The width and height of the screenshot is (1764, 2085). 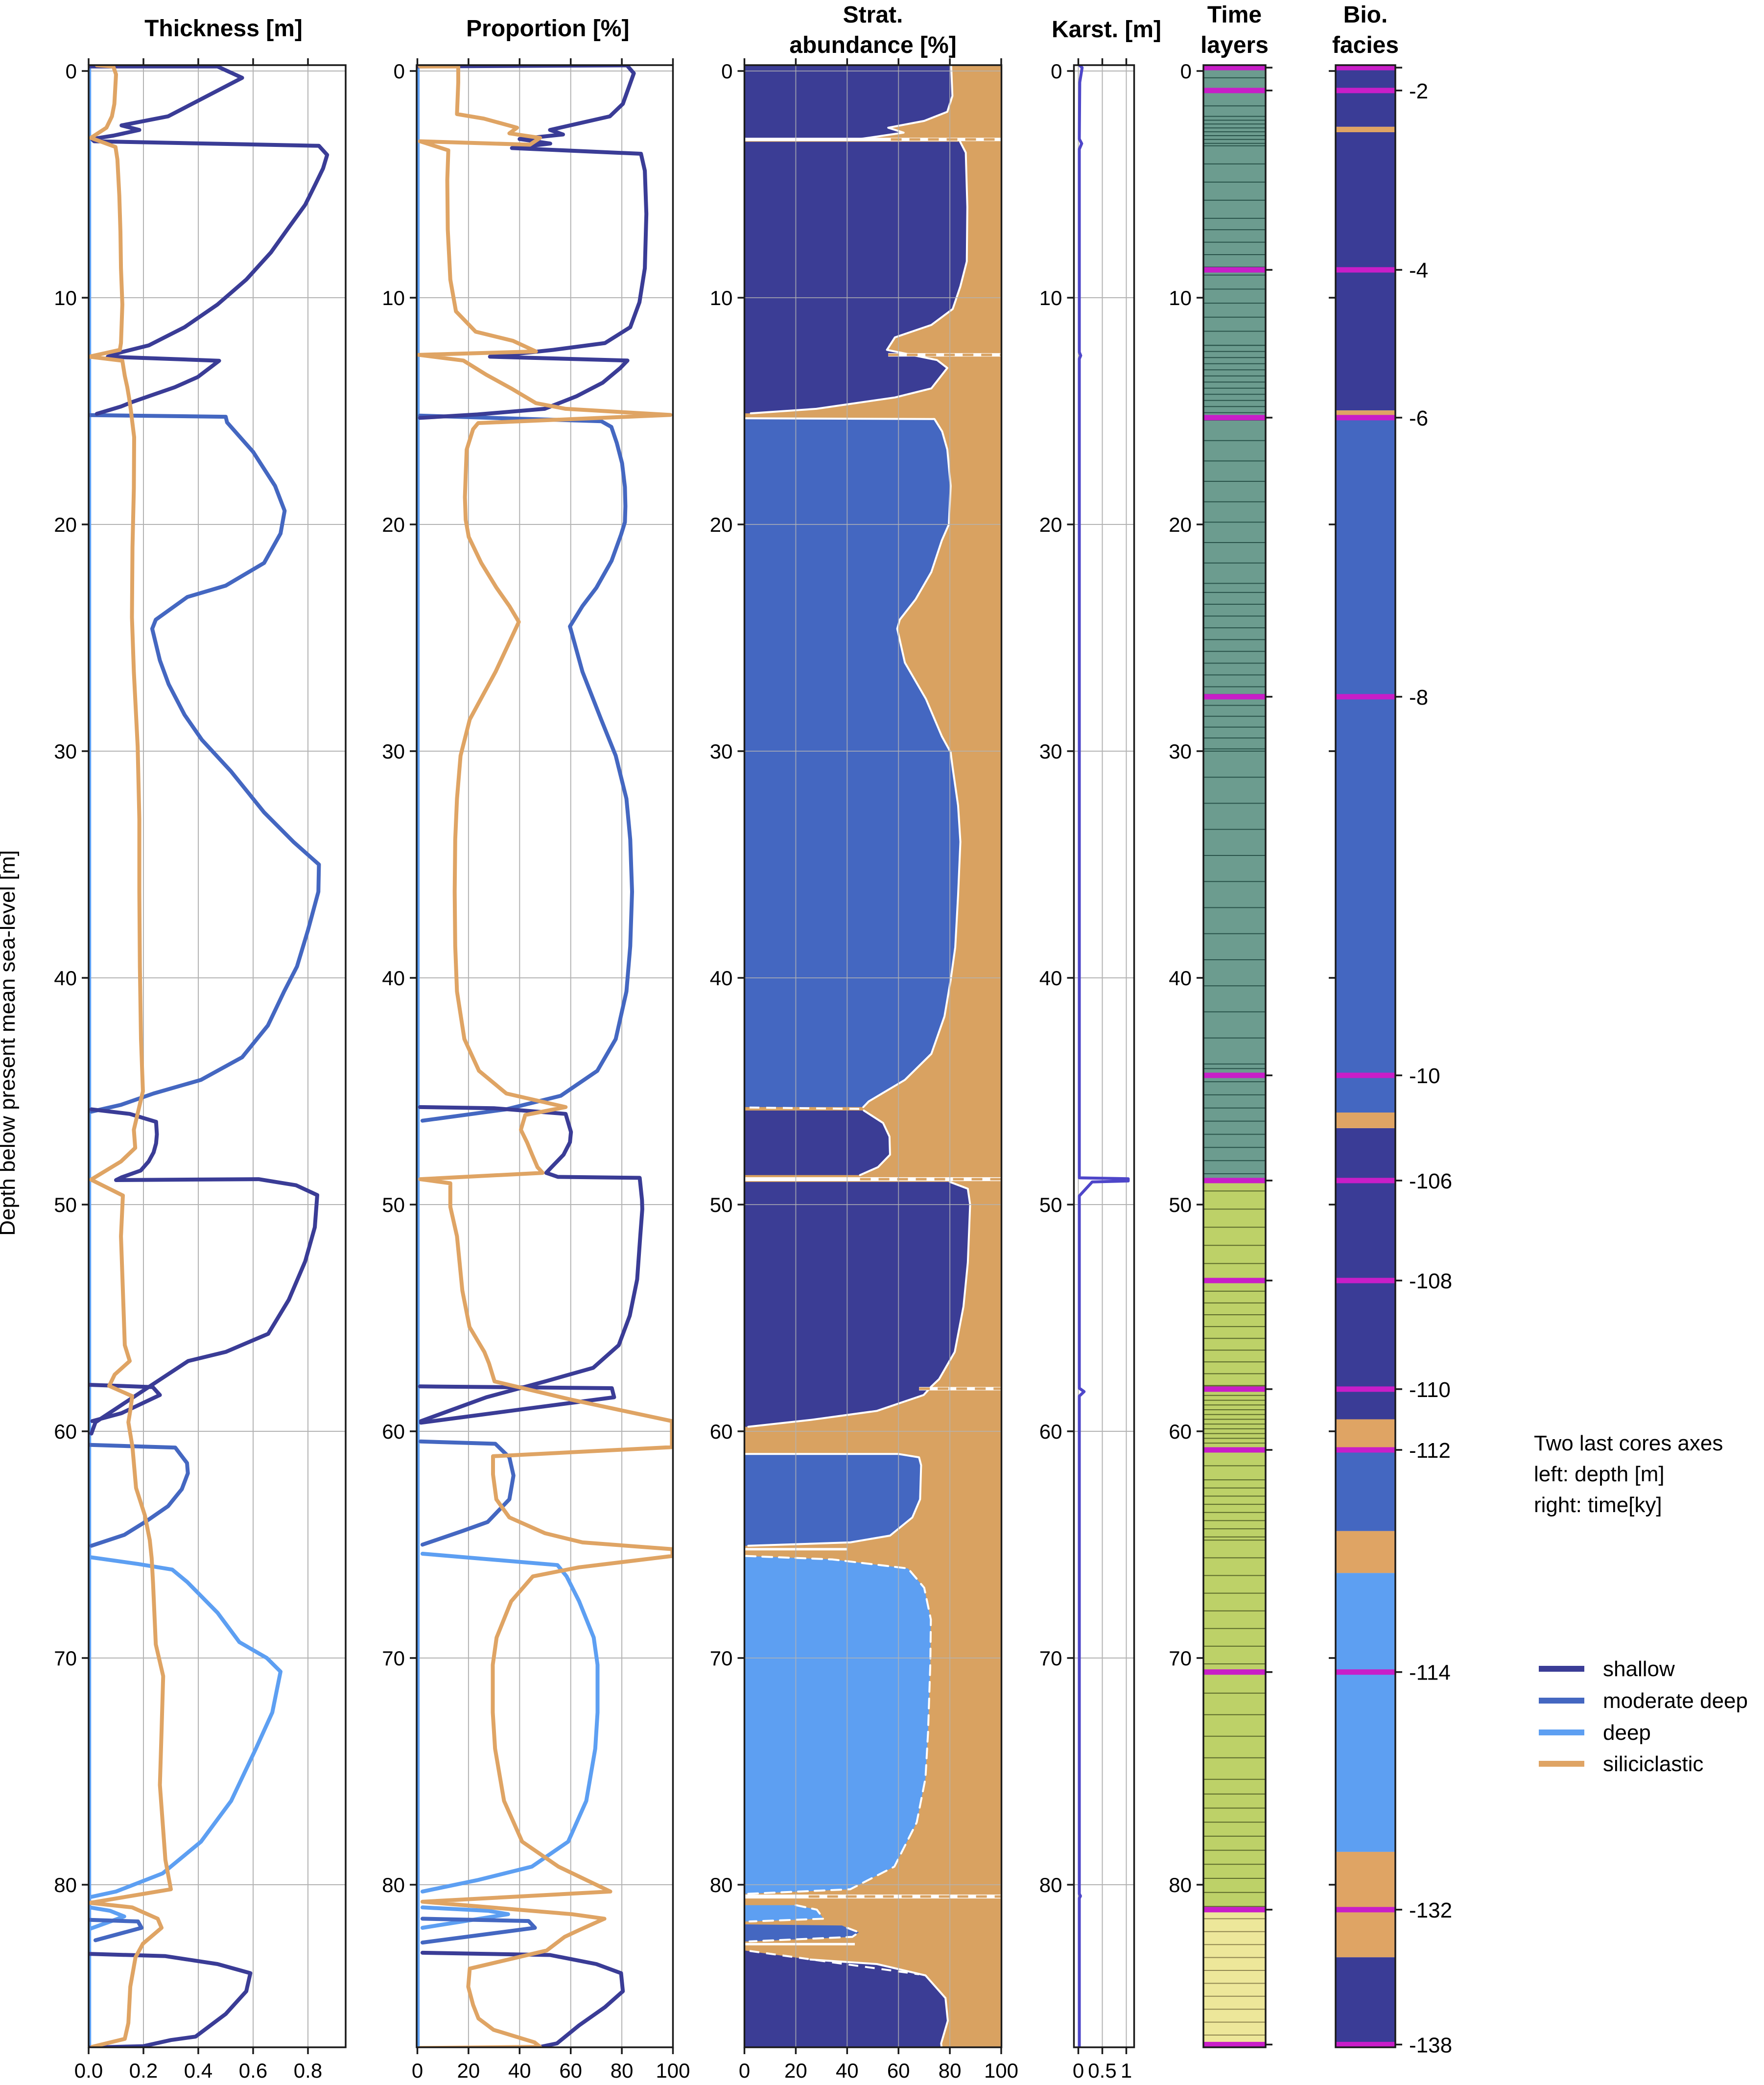 I want to click on svg-text: shallow, so click(x=1639, y=1669).